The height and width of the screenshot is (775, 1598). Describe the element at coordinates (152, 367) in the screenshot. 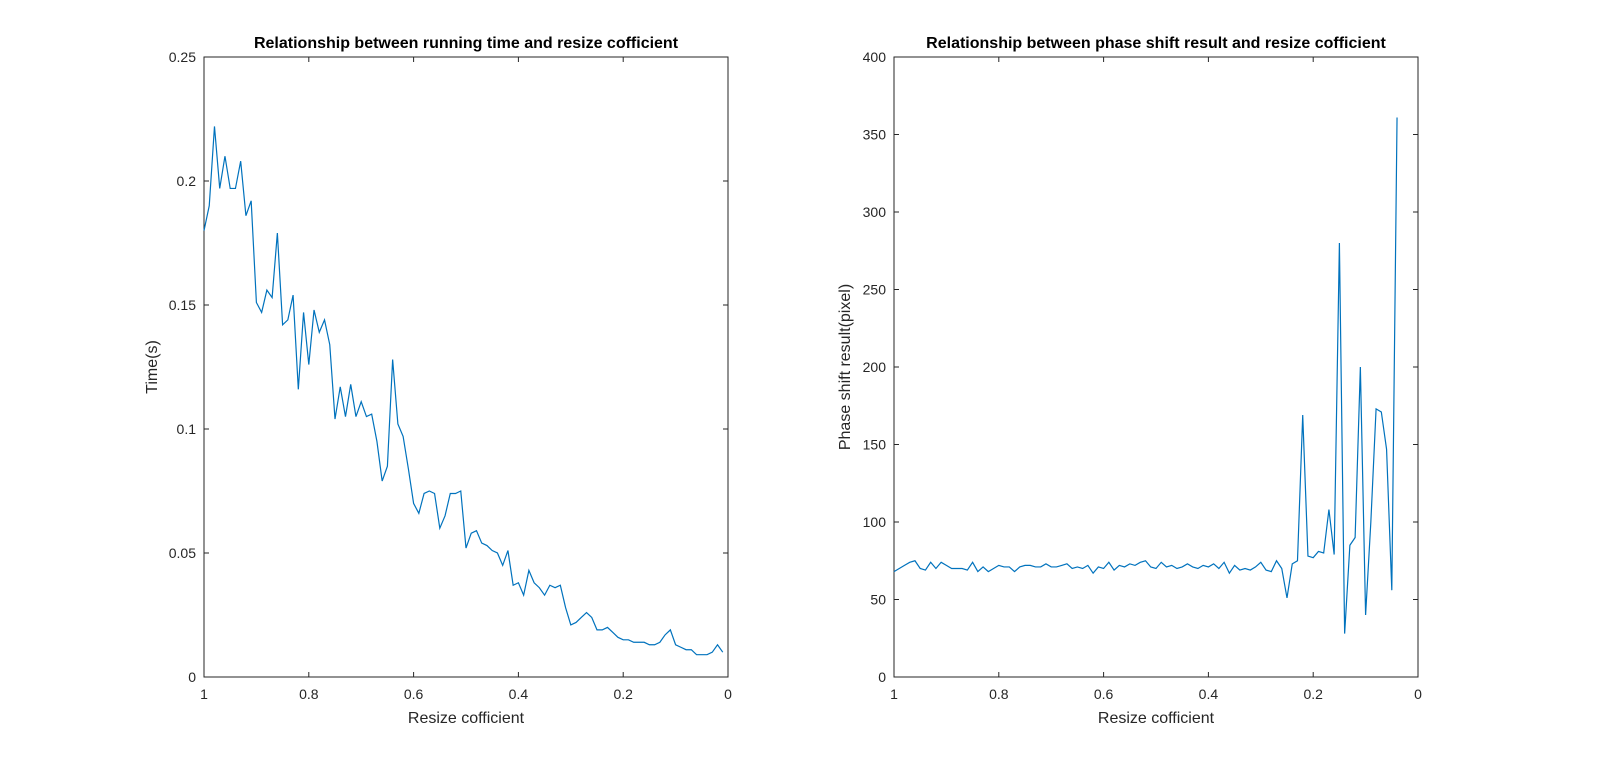

I see `y-axis-label: Time(s)` at that location.